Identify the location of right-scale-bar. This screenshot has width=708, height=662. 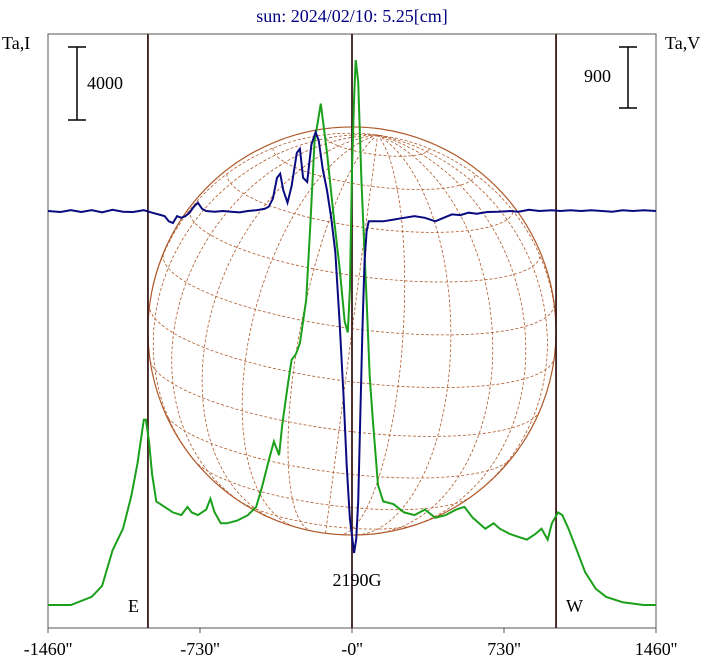
(628, 77).